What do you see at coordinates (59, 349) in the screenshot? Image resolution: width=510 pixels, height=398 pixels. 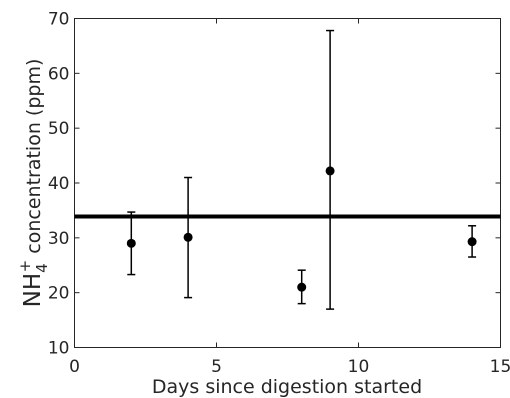 I see `y-tick-label: 10` at bounding box center [59, 349].